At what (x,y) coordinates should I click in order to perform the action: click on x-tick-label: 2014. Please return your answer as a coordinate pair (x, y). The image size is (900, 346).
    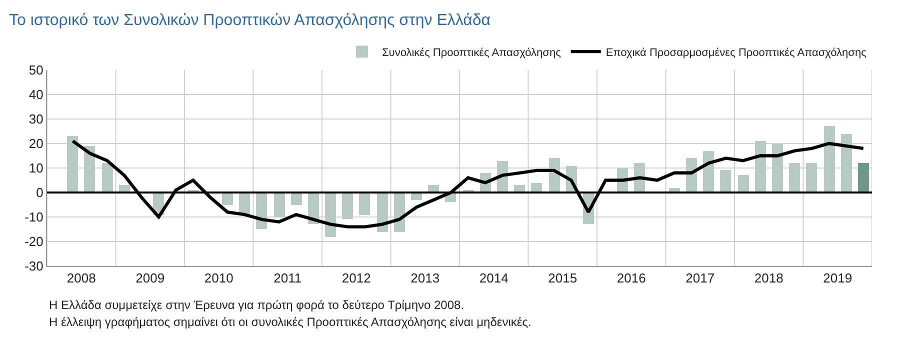
    Looking at the image, I should click on (493, 278).